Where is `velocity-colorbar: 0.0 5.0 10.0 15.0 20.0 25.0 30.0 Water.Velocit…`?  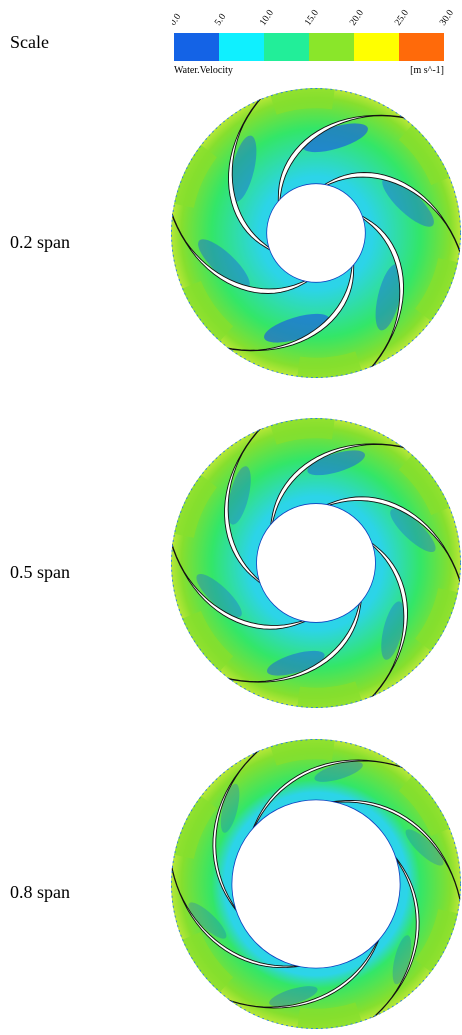 velocity-colorbar: 0.0 5.0 10.0 15.0 20.0 25.0 30.0 Water.Velocit… is located at coordinates (314, 42).